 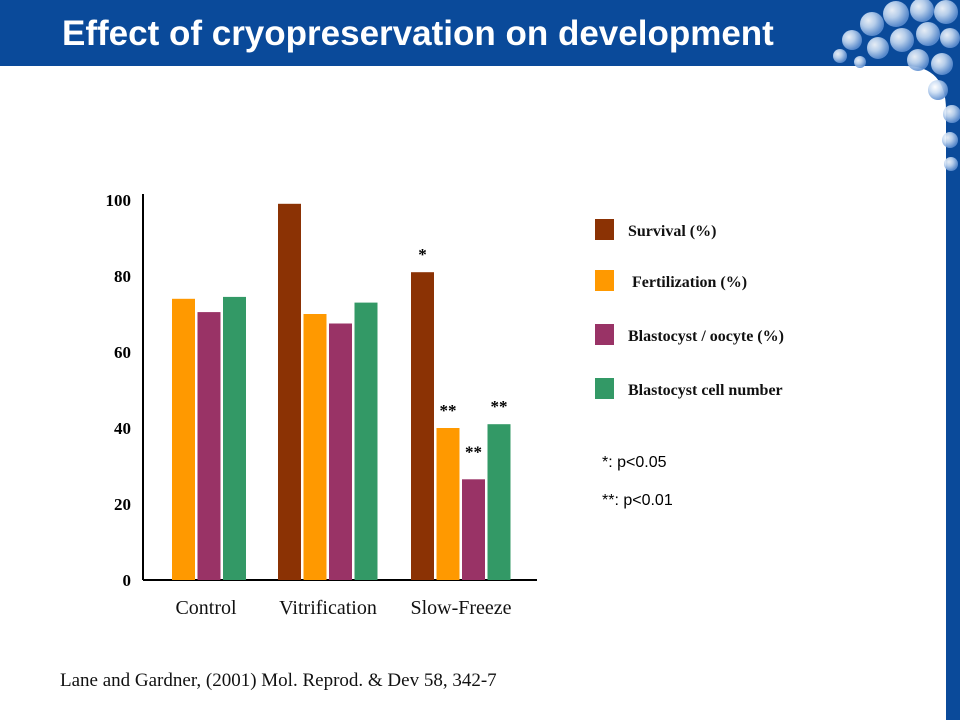 What do you see at coordinates (122, 504) in the screenshot?
I see `y-tick-label: 20` at bounding box center [122, 504].